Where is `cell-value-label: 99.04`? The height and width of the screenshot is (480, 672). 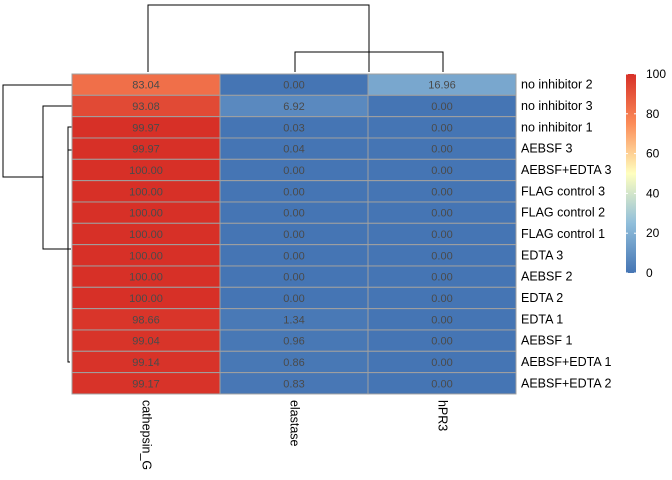
cell-value-label: 99.04 is located at coordinates (146, 342).